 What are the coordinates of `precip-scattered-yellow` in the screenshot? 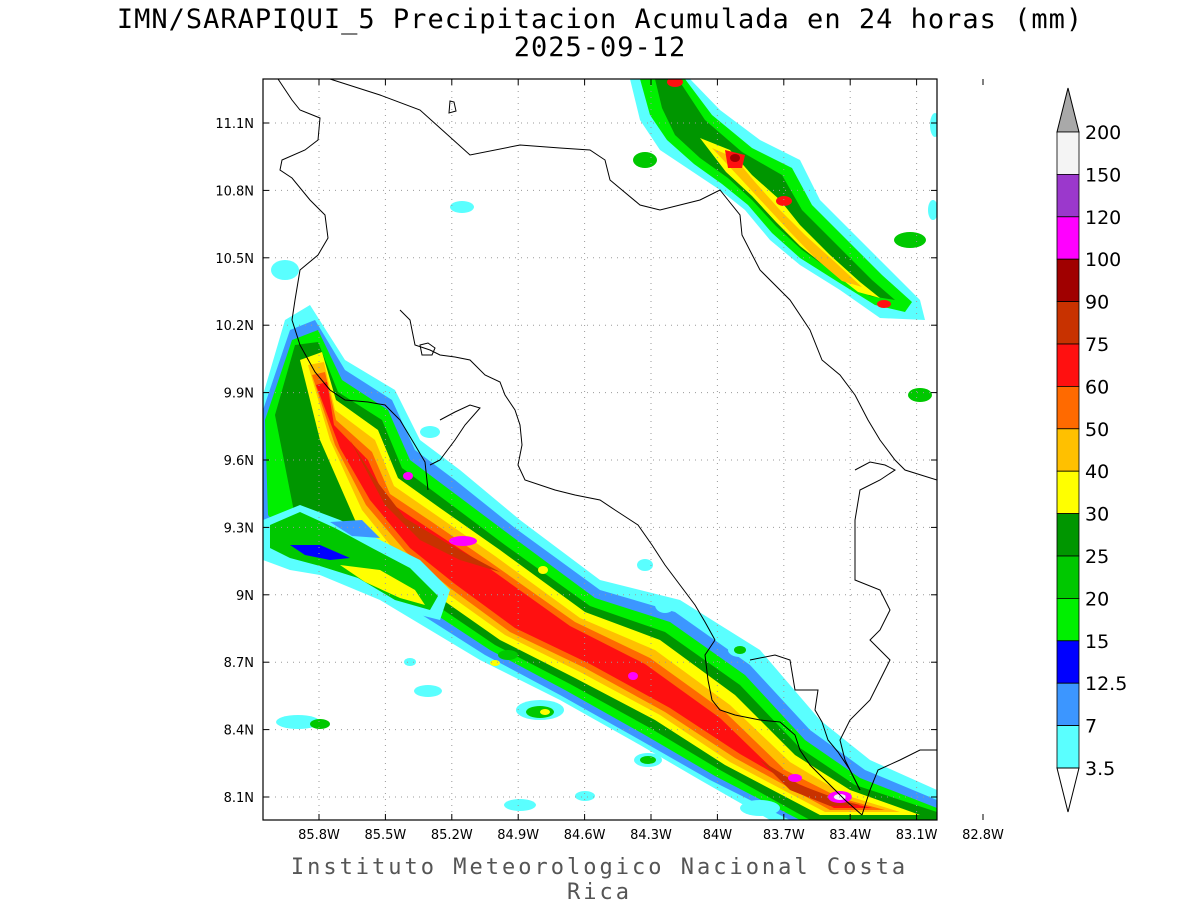 It's located at (520, 640).